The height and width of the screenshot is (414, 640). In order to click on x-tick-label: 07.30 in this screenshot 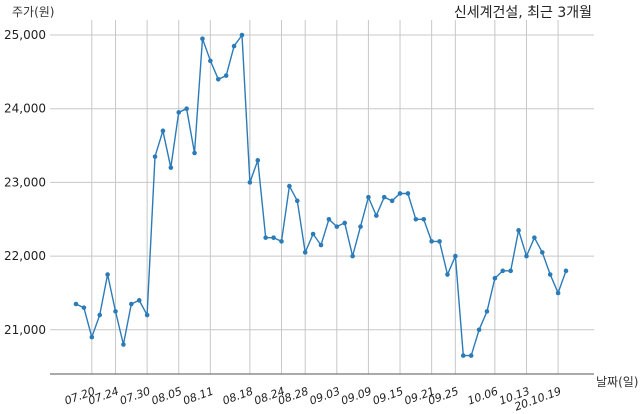, I will do `click(135, 396)`.